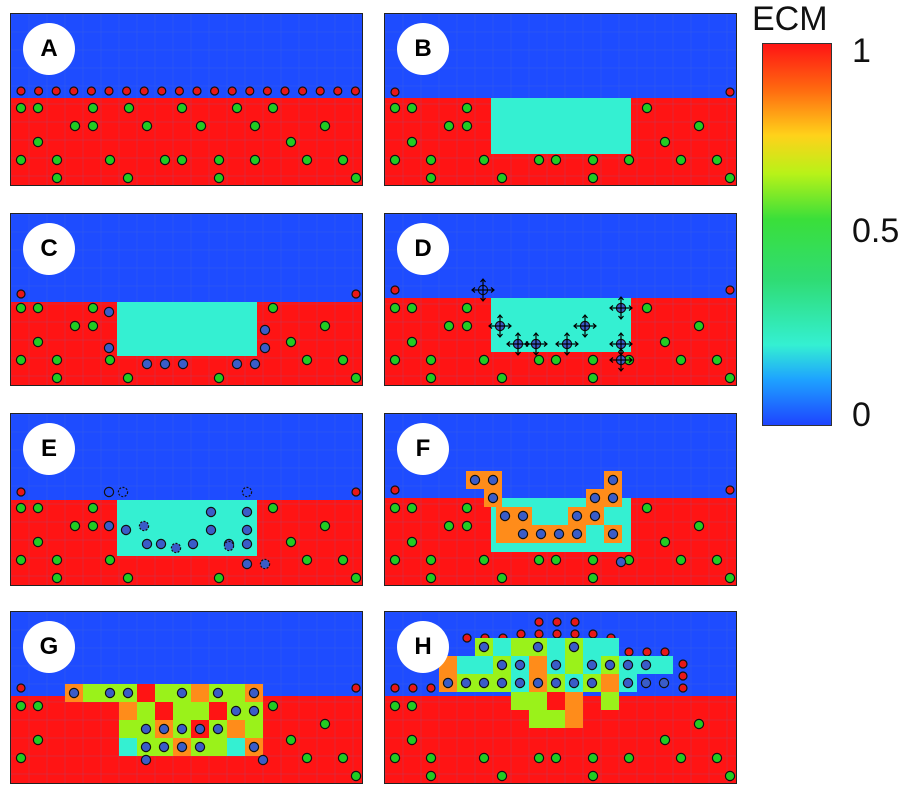  Describe the element at coordinates (861, 415) in the screenshot. I see `colorbar-tick-min: 0` at that location.